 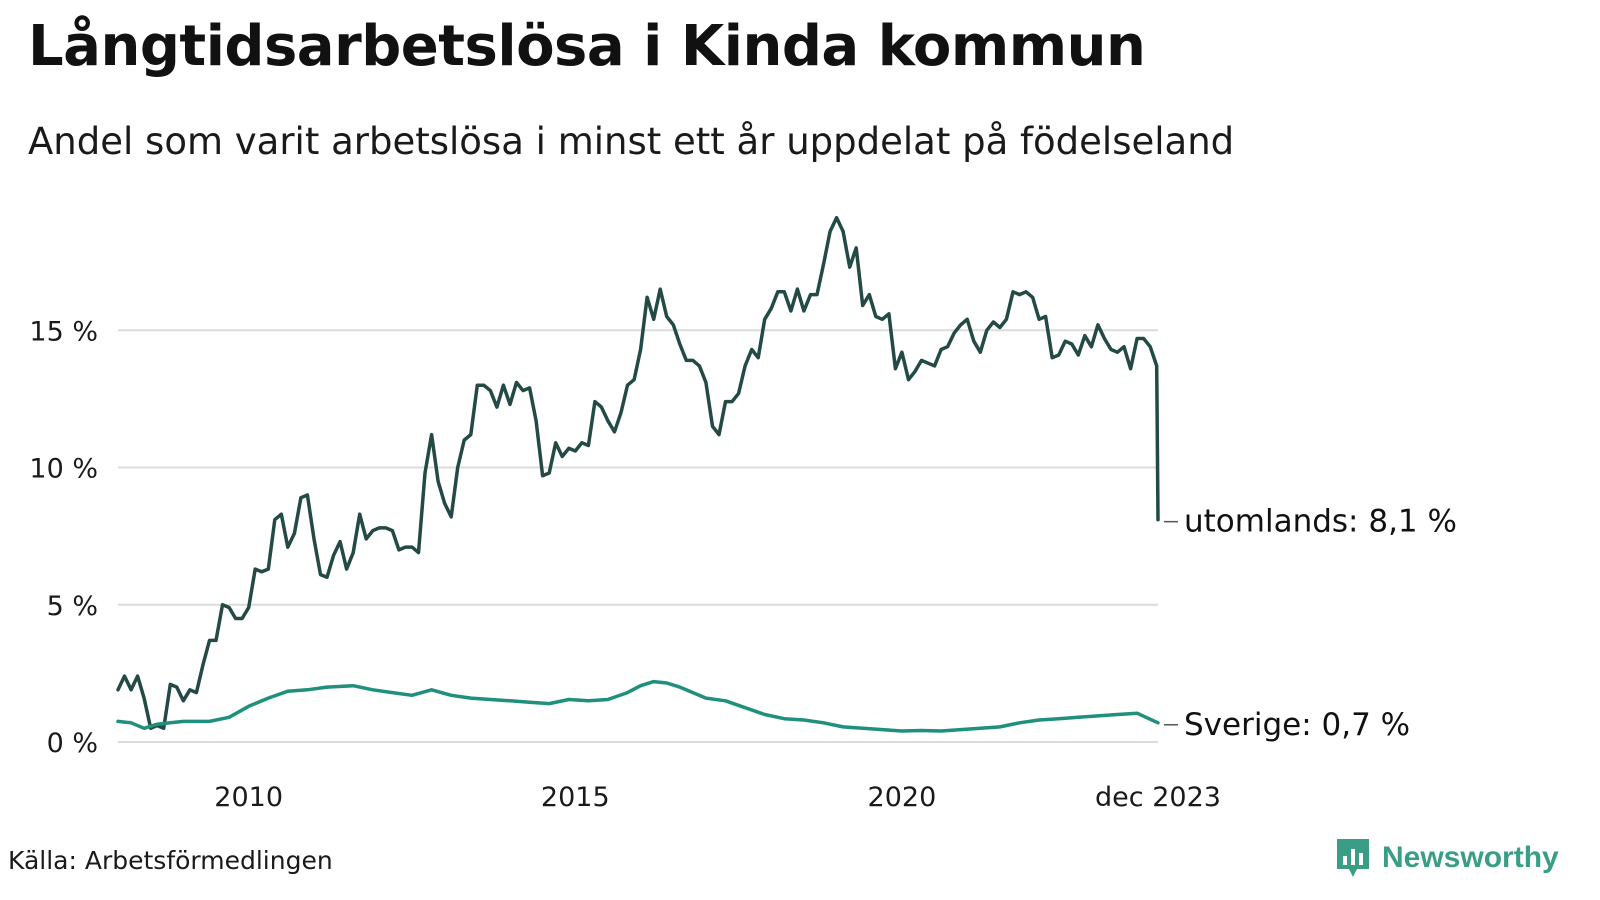 I want to click on source-note: Källa: Arbetsförmedlingen, so click(x=170, y=860).